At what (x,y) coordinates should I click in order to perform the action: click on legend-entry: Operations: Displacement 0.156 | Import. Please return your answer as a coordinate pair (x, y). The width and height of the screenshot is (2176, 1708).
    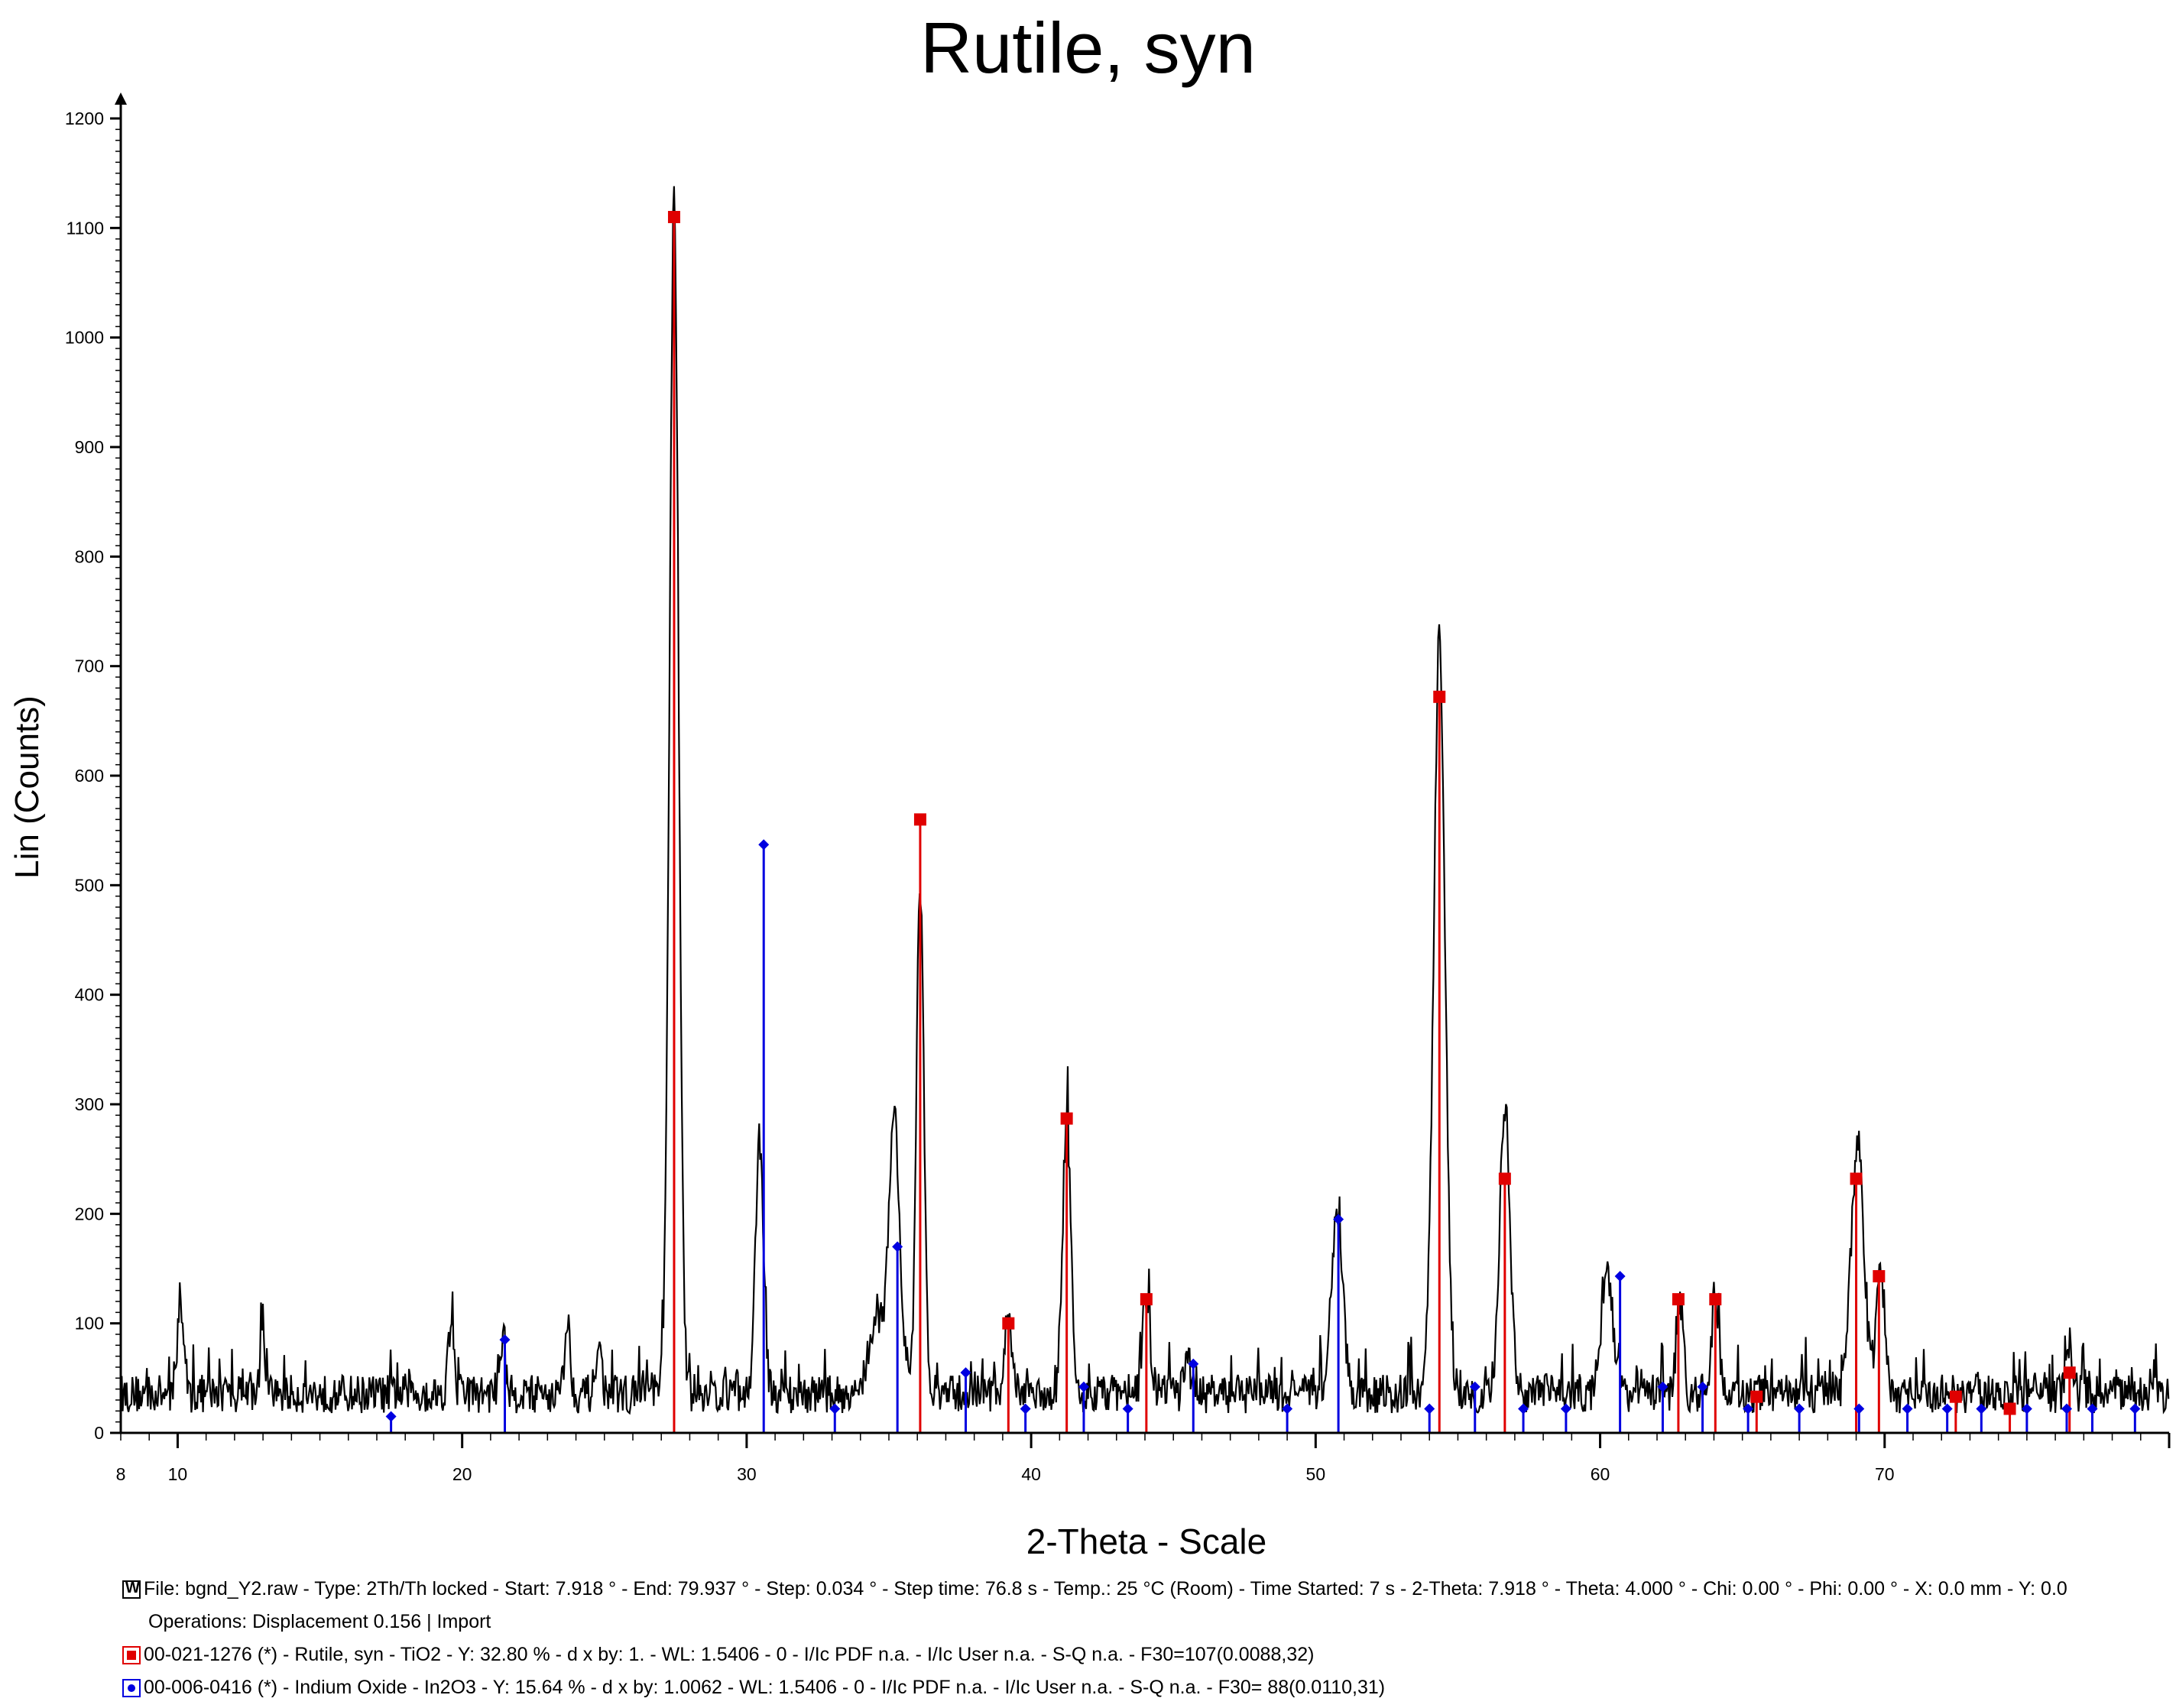
    Looking at the image, I should click on (1138, 1622).